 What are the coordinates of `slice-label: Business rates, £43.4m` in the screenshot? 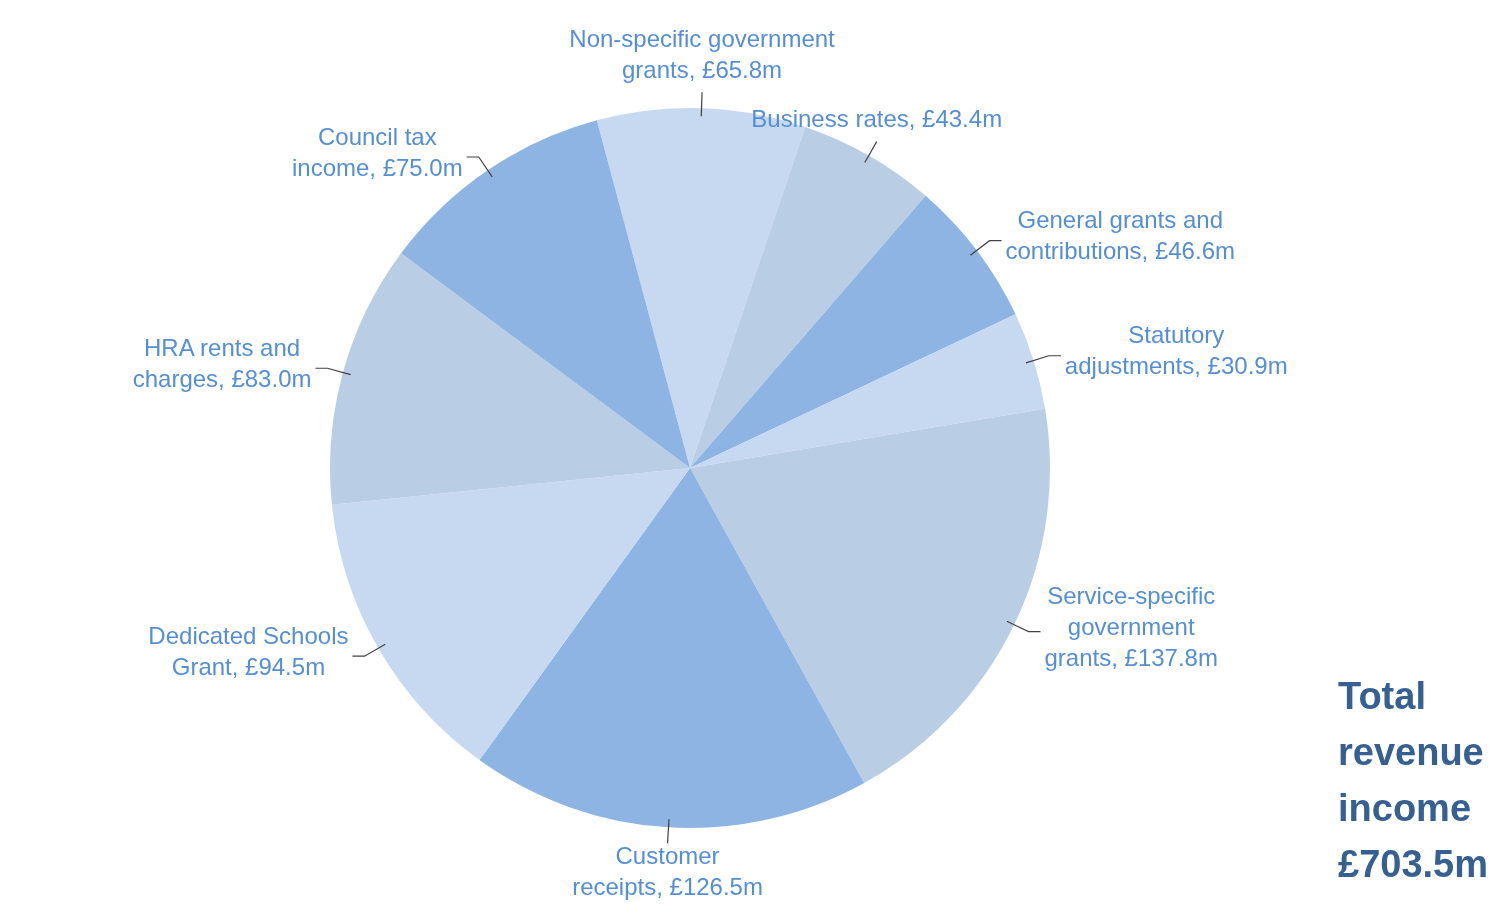 It's located at (877, 119).